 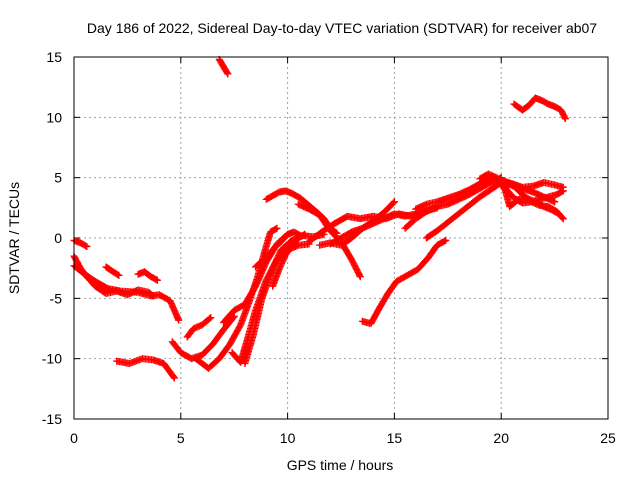 I want to click on x-tick-label: 20, so click(x=501, y=438).